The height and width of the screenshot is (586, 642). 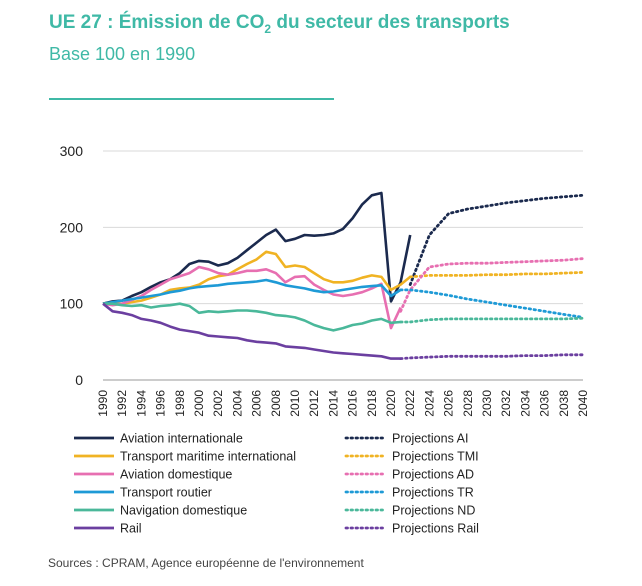 What do you see at coordinates (103, 403) in the screenshot?
I see `x-tick-label: 1990` at bounding box center [103, 403].